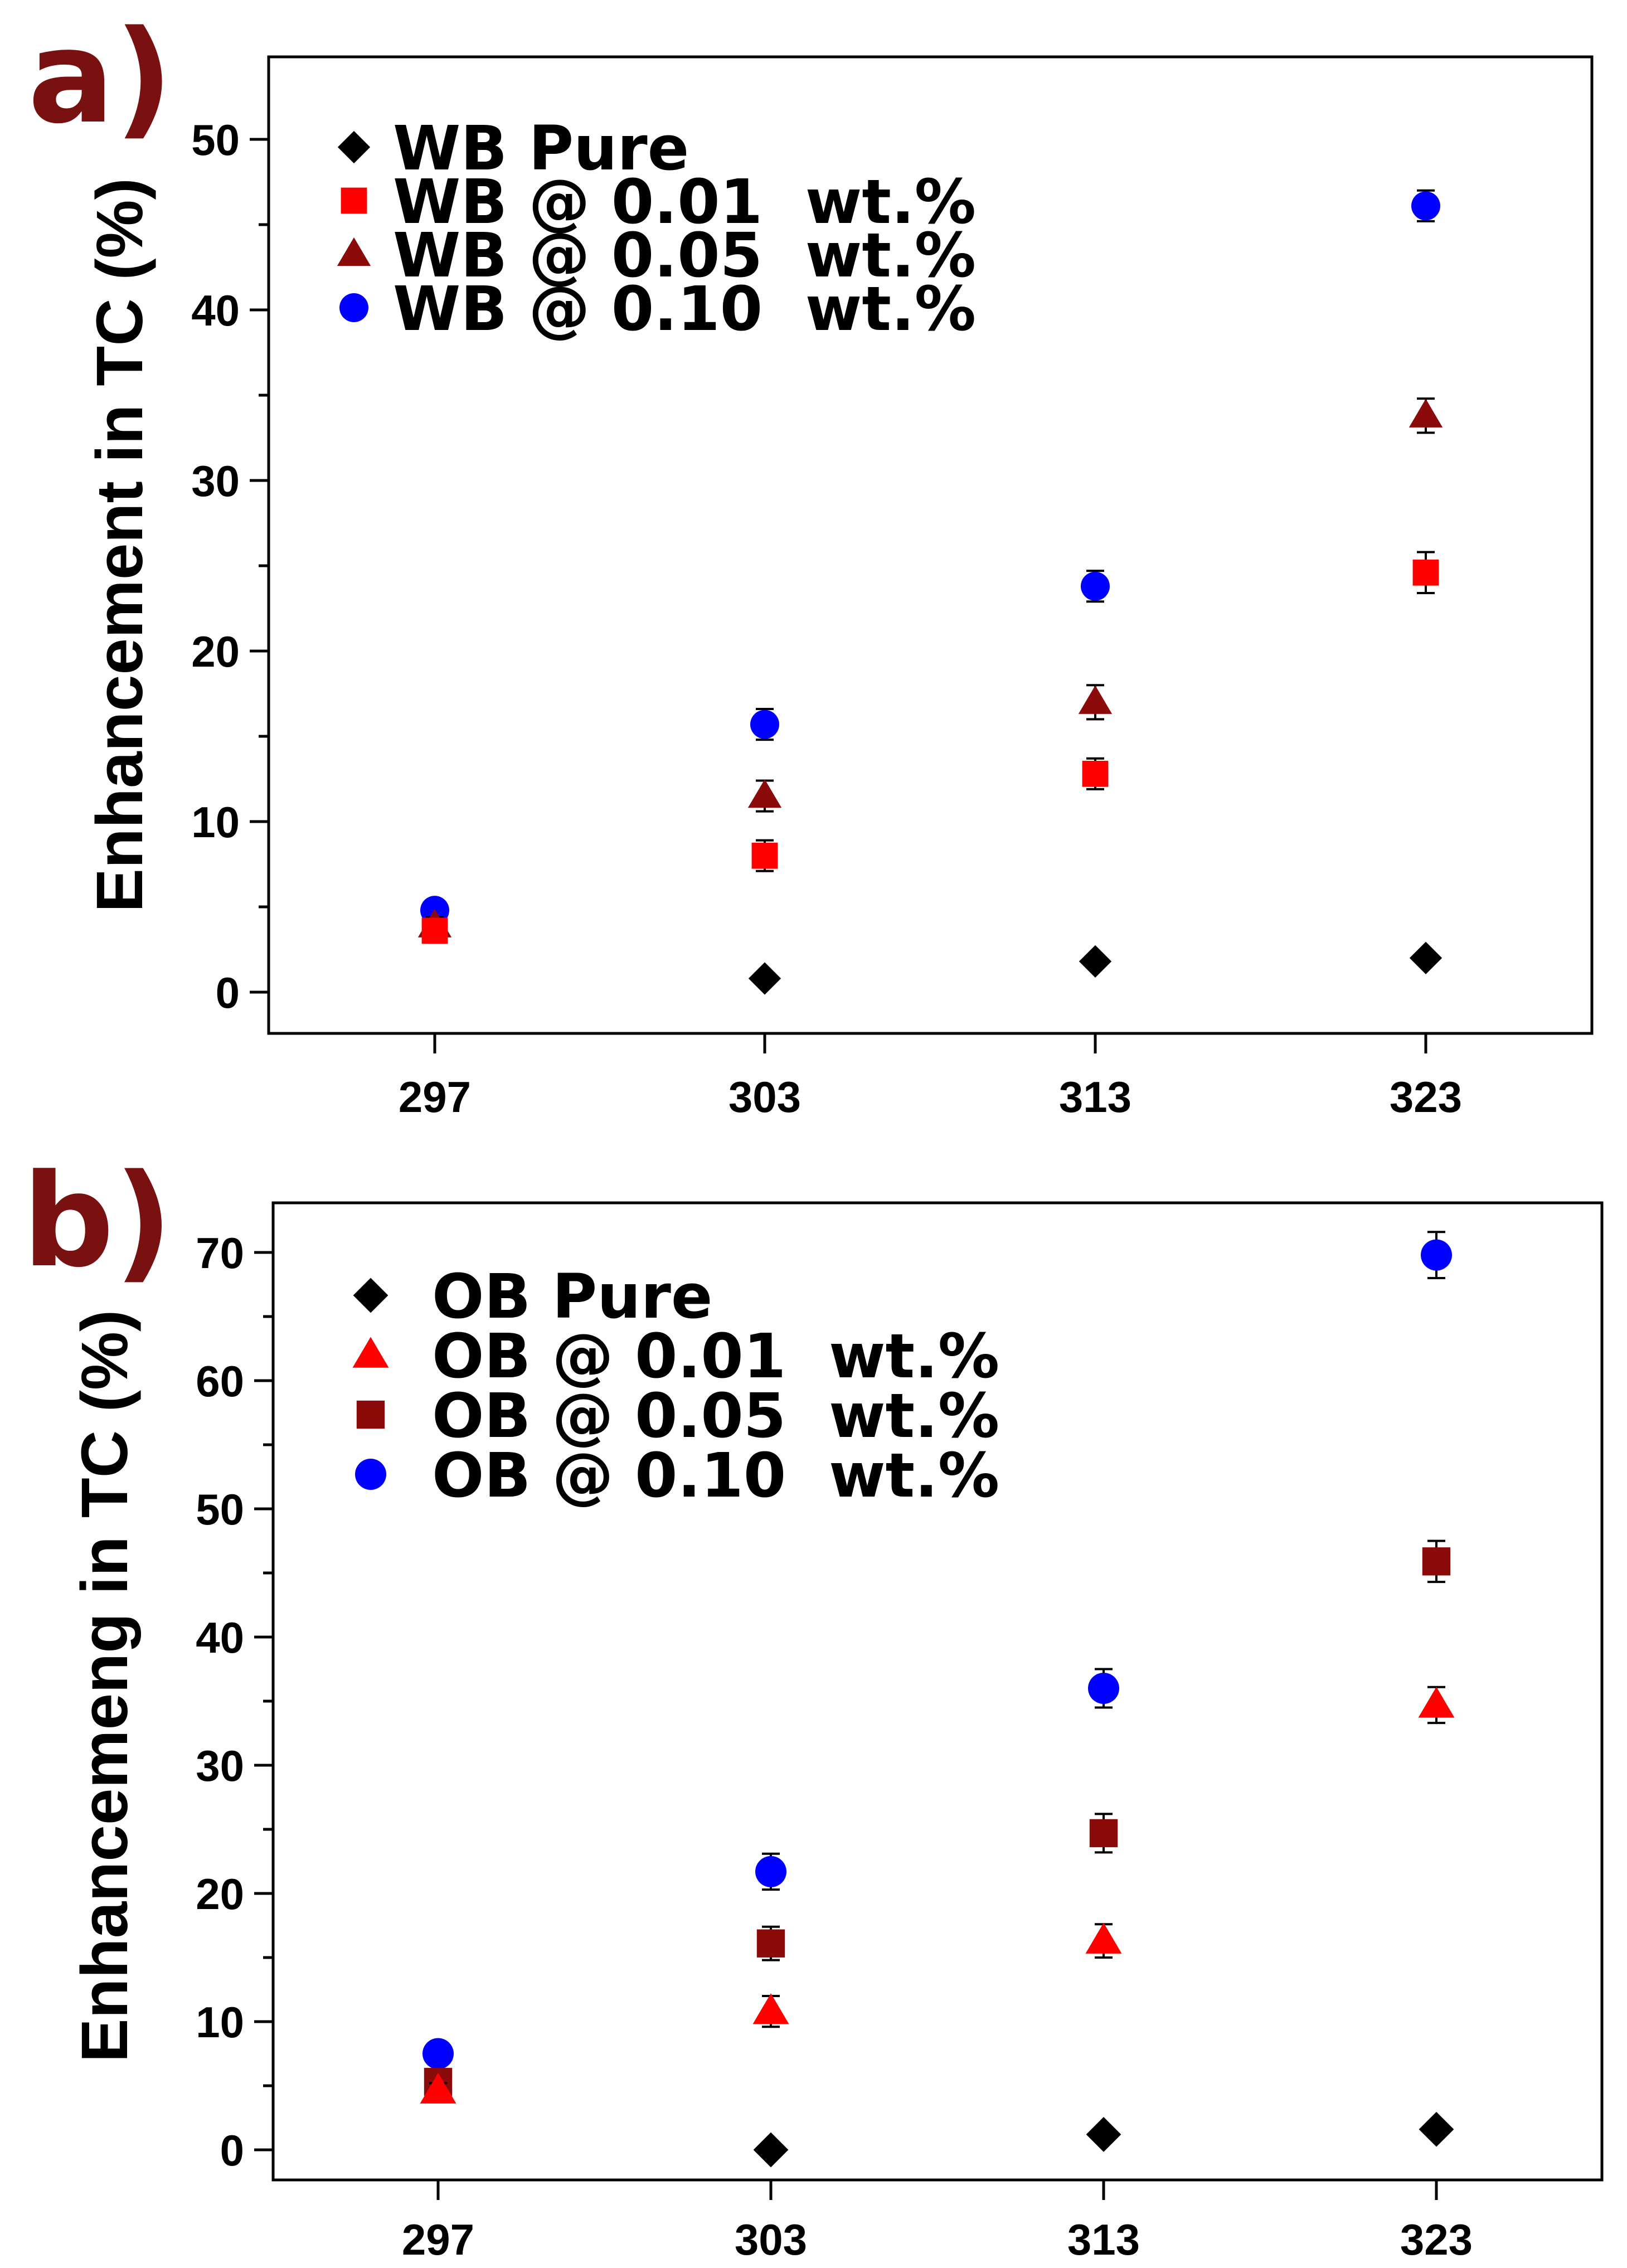 The image size is (1627, 2268). I want to click on panel-a-legend-label: WB Pure, so click(541, 148).